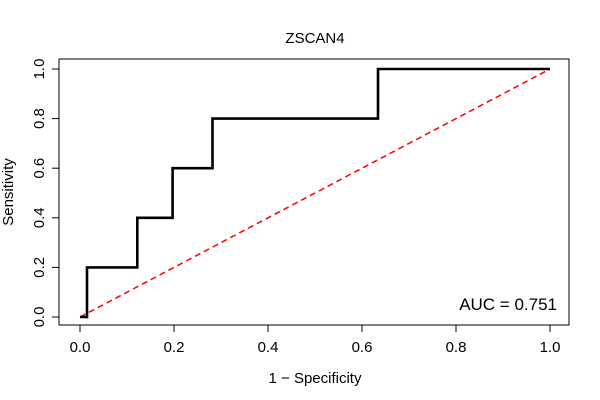  I want to click on x-axis: 0.0 0.2 0.4 0.6 0.8 1.0, so click(315, 340).